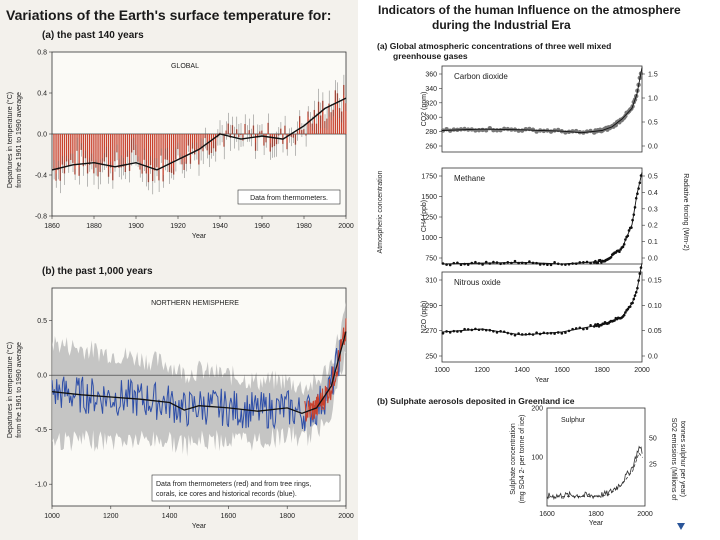  Describe the element at coordinates (262, 226) in the screenshot. I see `x-tick-label: 1960` at that location.